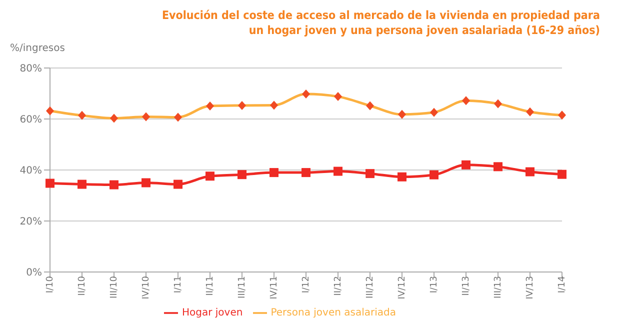 Image resolution: width=620 pixels, height=332 pixels. What do you see at coordinates (37, 48) in the screenshot?
I see `y-axis-title: %/ingresos` at bounding box center [37, 48].